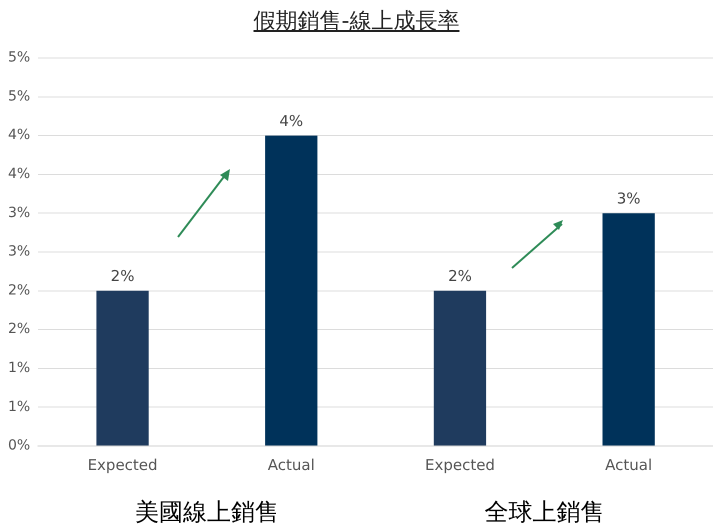  Describe the element at coordinates (206, 512) in the screenshot. I see `text: 美國線上銷售` at that location.